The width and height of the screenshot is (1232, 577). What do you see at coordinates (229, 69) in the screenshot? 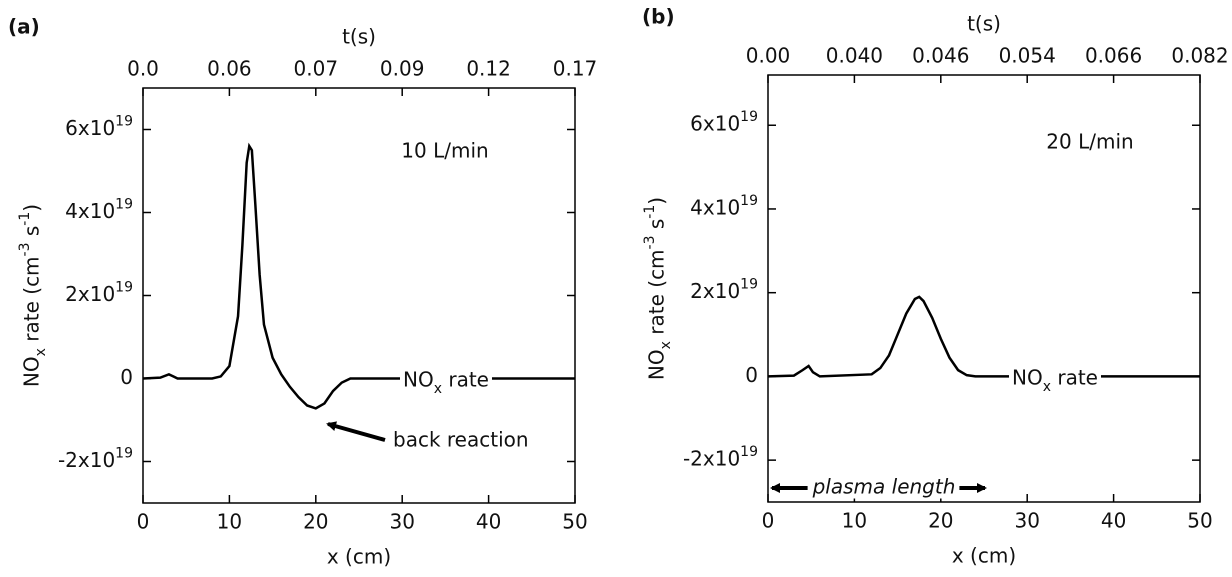
I see `x2-tick-label: 0.06` at bounding box center [229, 69].